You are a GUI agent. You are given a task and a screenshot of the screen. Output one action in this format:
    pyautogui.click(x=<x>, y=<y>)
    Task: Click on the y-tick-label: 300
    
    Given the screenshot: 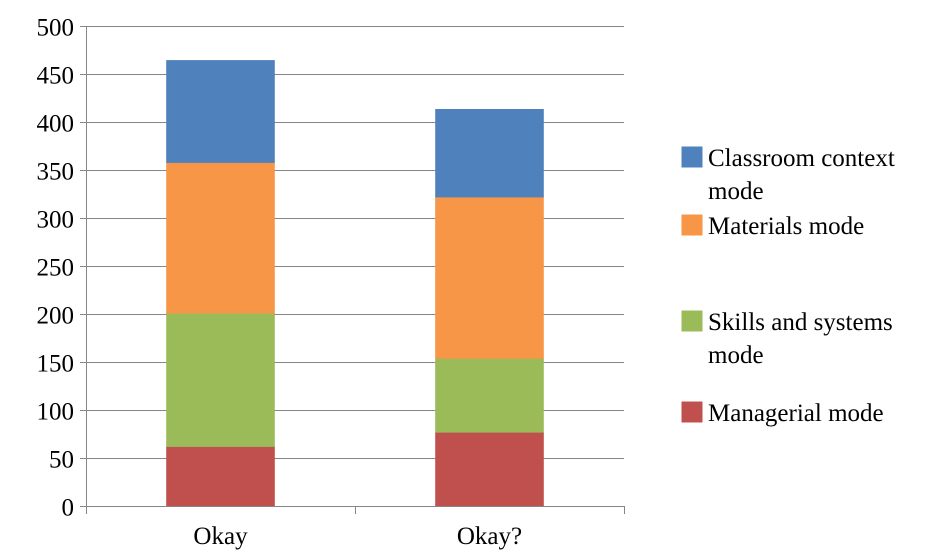 What is the action you would take?
    pyautogui.click(x=56, y=220)
    